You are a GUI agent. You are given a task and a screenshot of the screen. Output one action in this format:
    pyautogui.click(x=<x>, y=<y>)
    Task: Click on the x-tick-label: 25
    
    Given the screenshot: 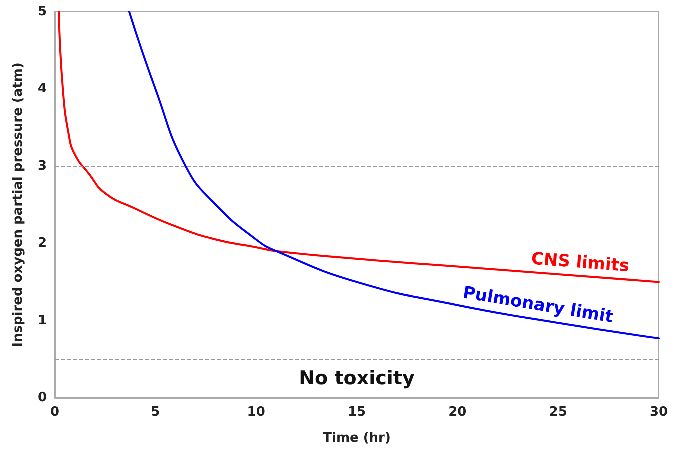 What is the action you would take?
    pyautogui.click(x=558, y=412)
    